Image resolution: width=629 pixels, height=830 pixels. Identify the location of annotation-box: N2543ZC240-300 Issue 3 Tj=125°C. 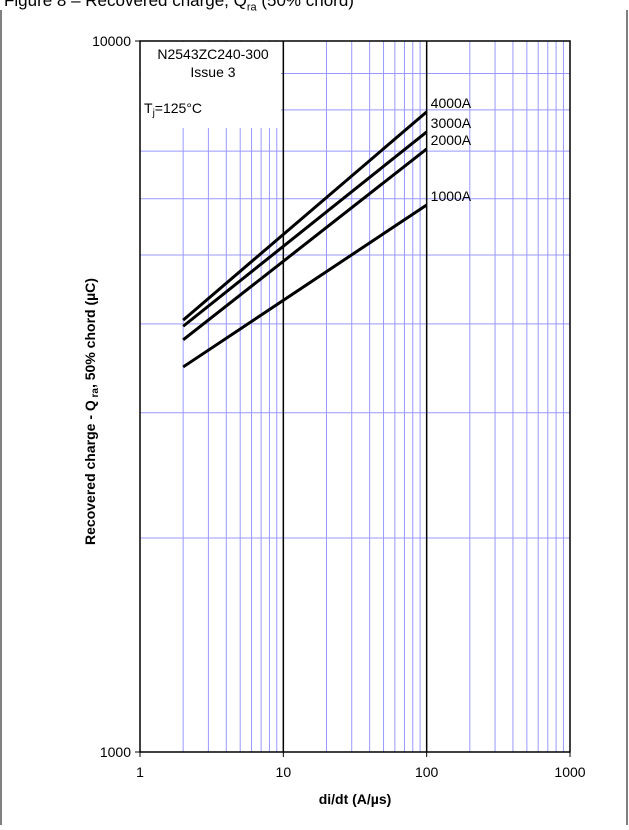
(211, 85).